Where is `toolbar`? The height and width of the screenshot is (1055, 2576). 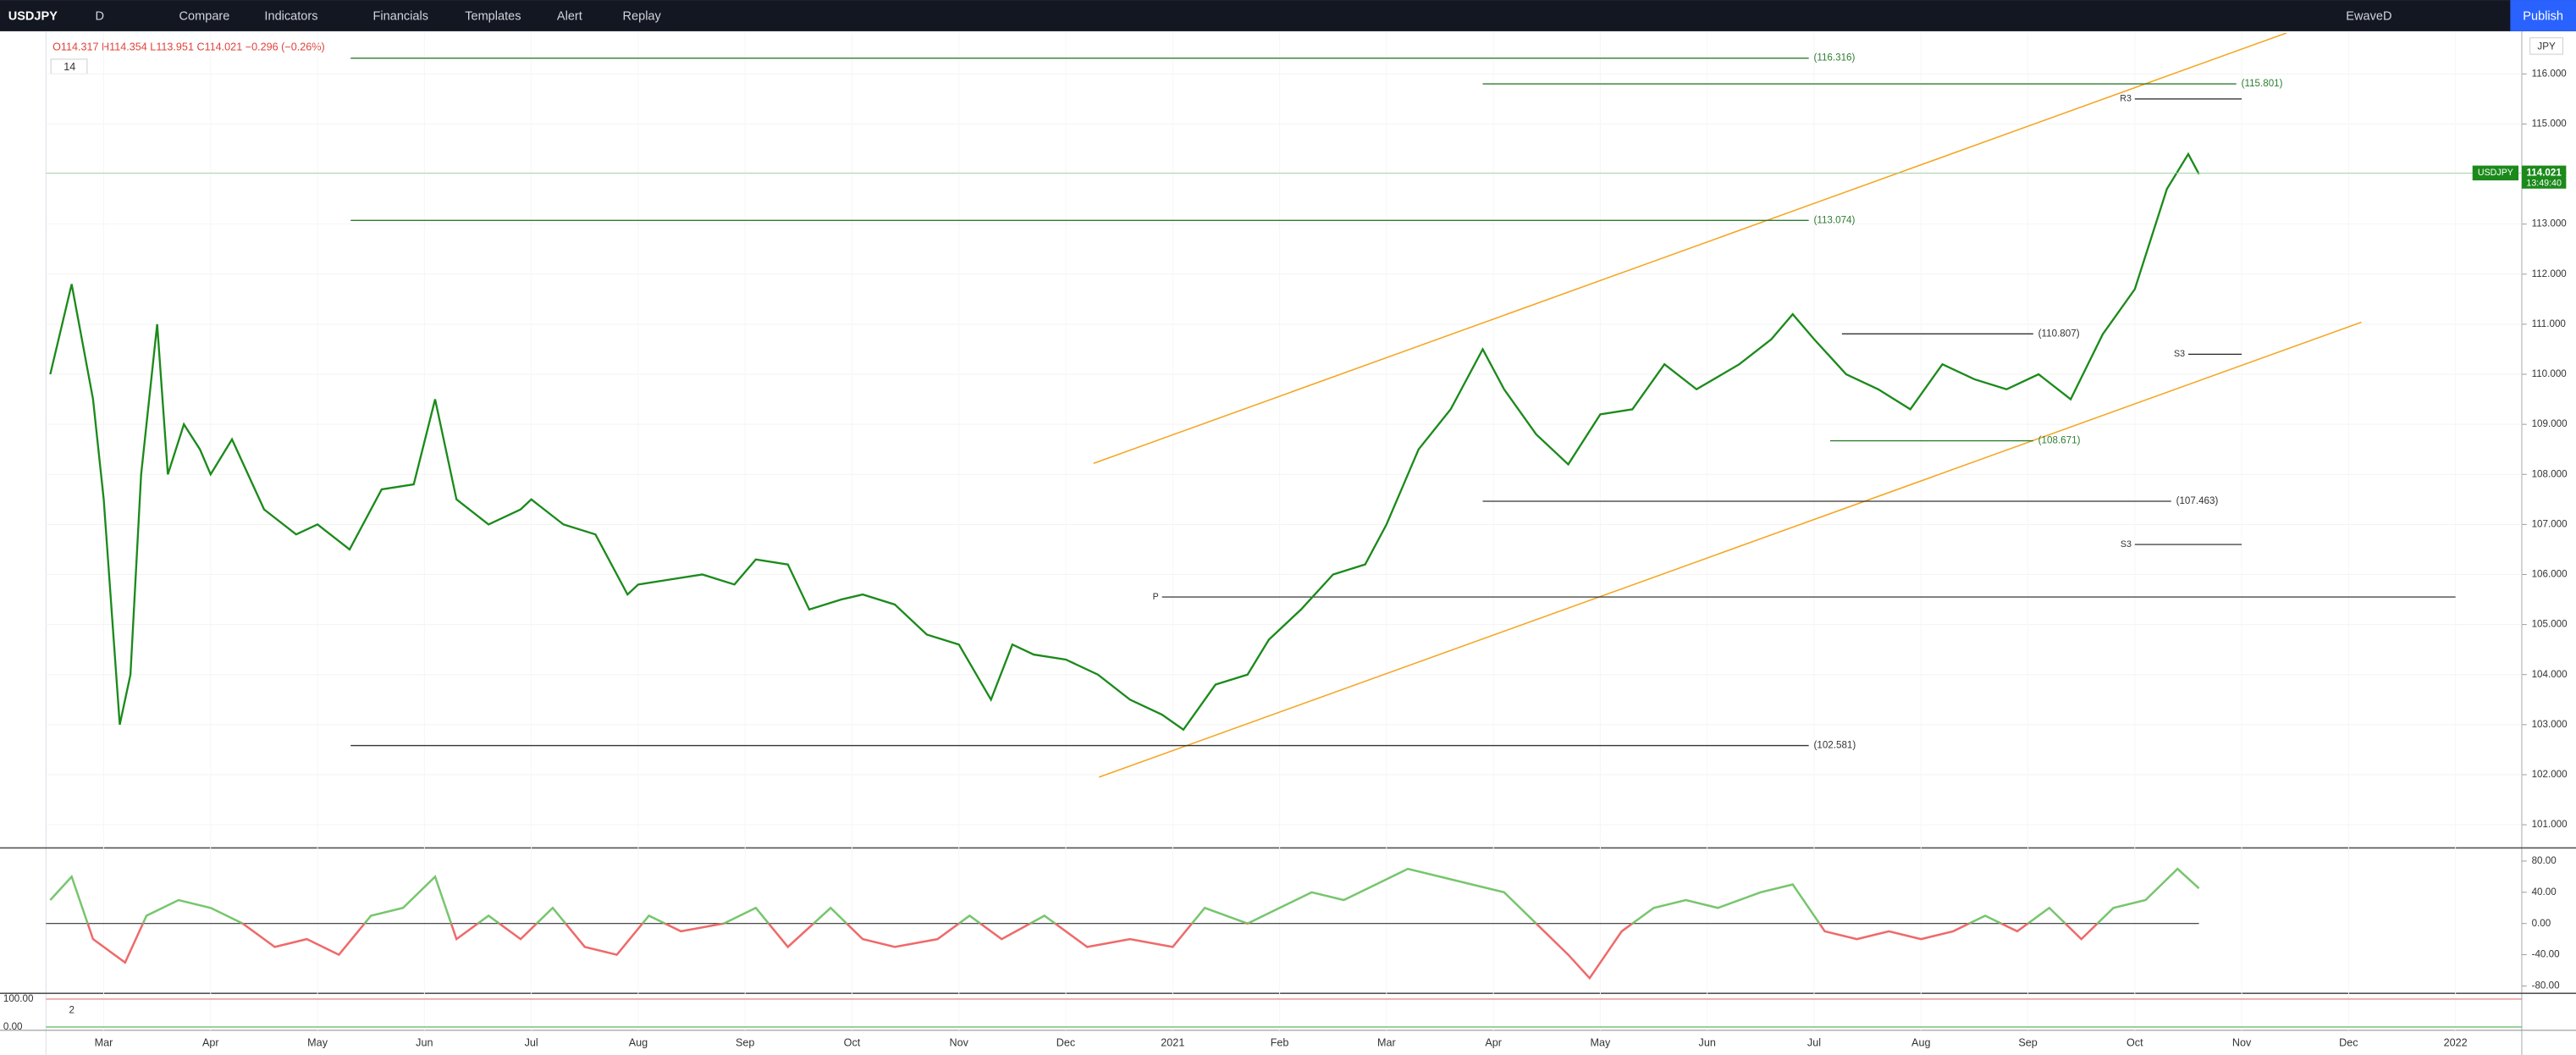 toolbar is located at coordinates (1288, 15).